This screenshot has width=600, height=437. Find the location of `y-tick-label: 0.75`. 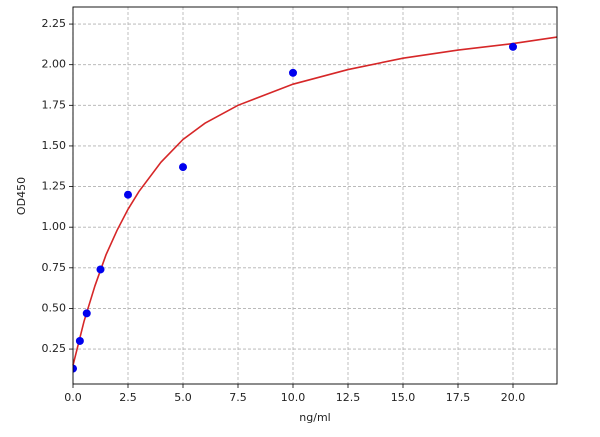

y-tick-label: 0.75 is located at coordinates (54, 267).